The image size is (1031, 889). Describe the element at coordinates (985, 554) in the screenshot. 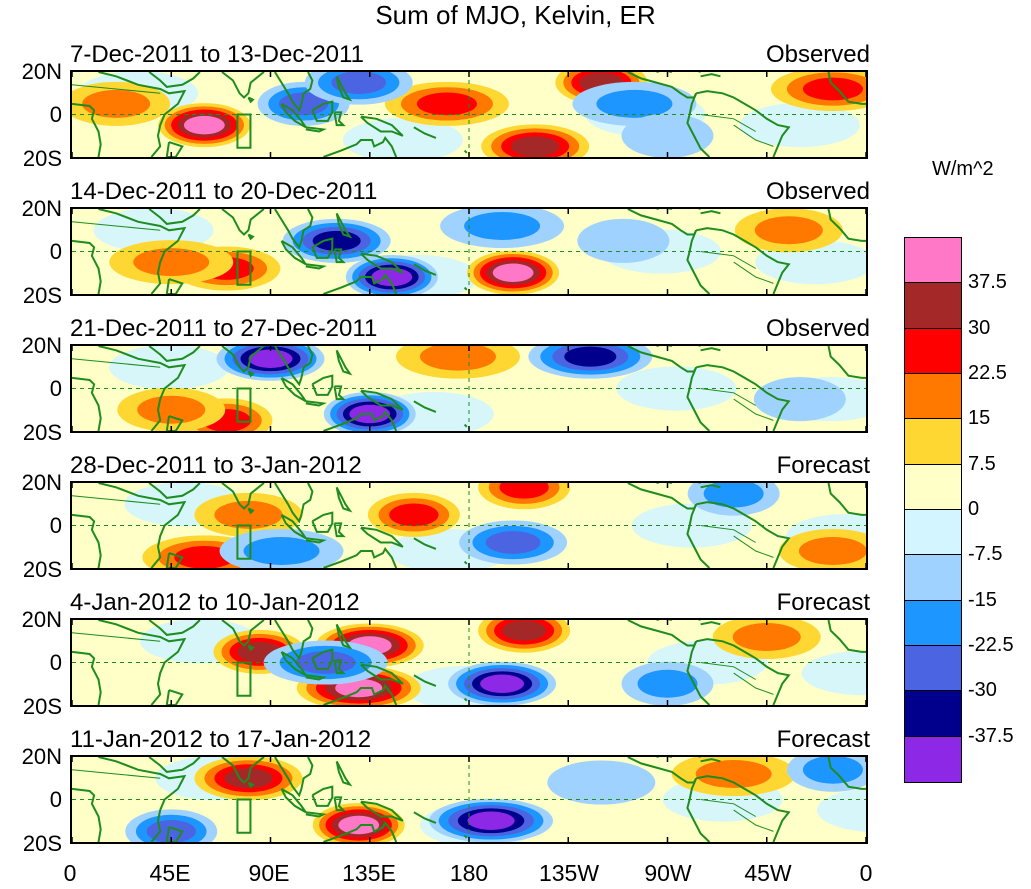

I see `colorbar-label: -7.5` at that location.